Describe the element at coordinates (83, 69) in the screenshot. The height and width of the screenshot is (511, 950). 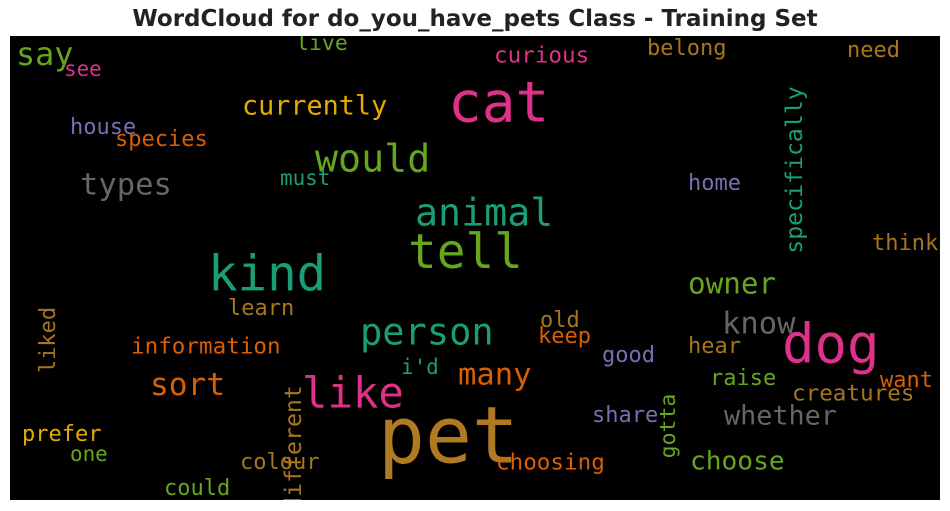
I see `word-see: see` at that location.